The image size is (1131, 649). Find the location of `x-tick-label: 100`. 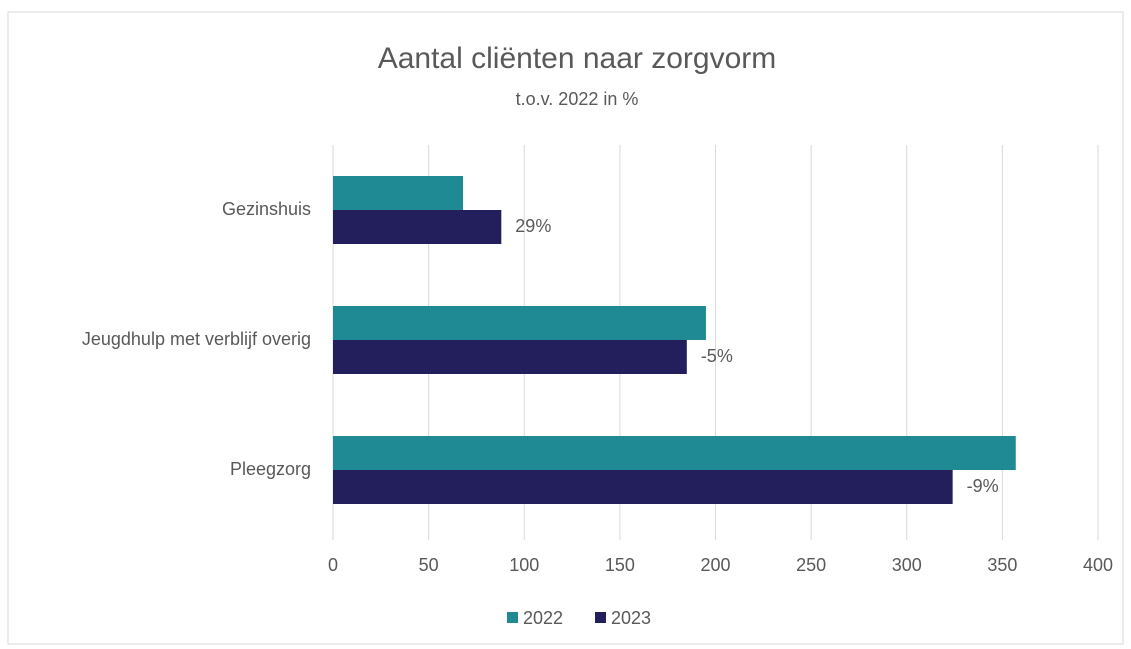

x-tick-label: 100 is located at coordinates (524, 565).